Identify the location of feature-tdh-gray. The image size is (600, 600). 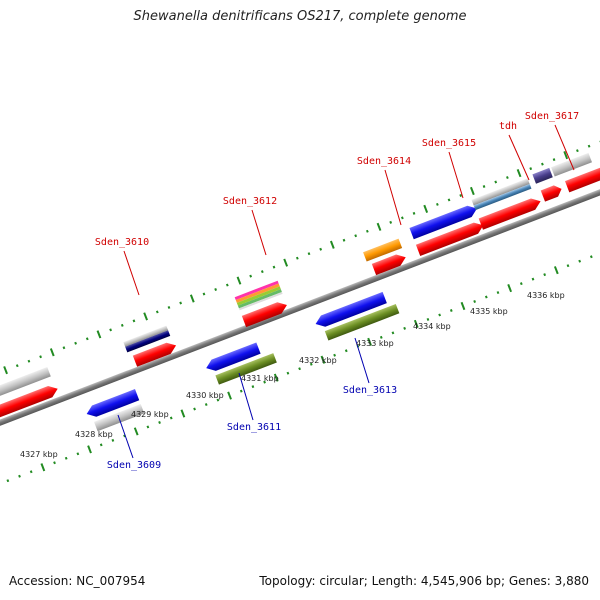
(501, 194).